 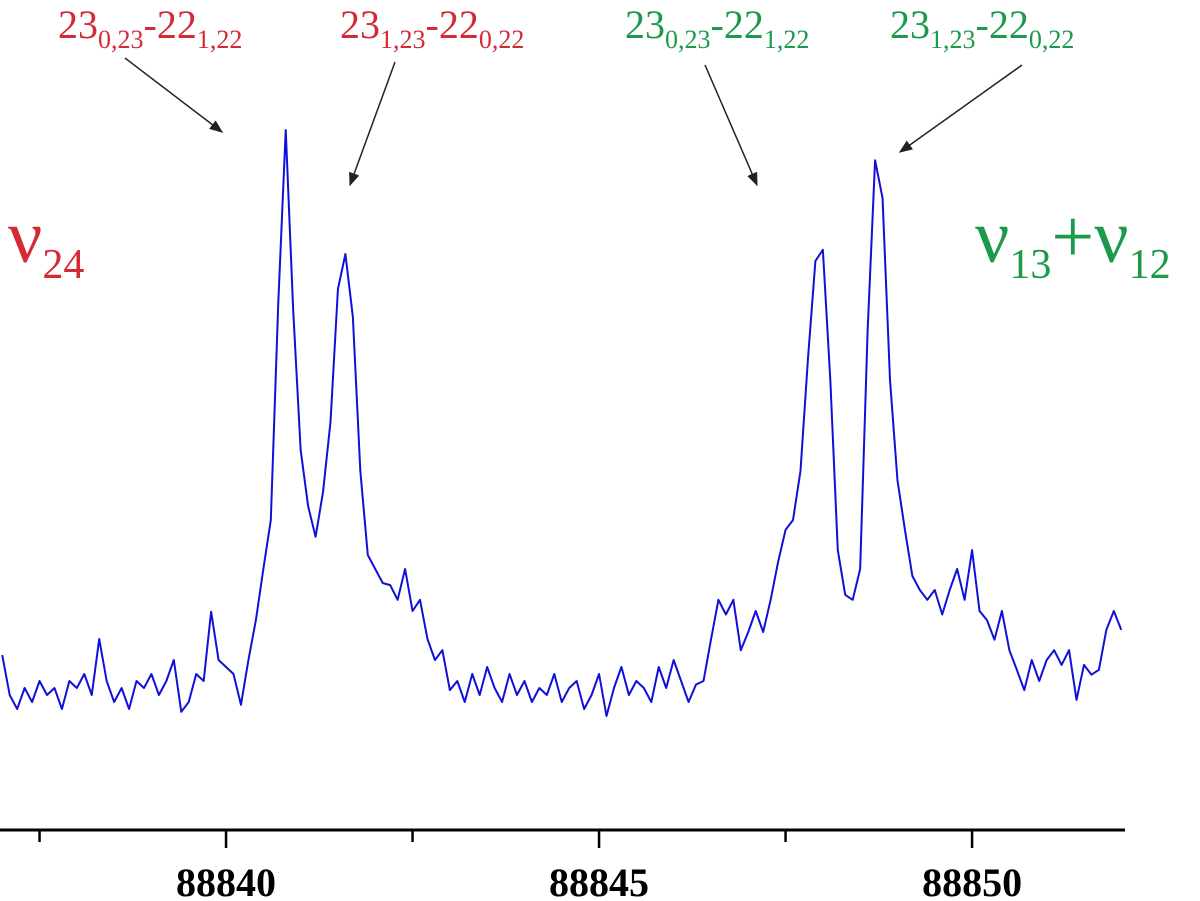 I want to click on x-tick-label: 88840, so click(x=226, y=880).